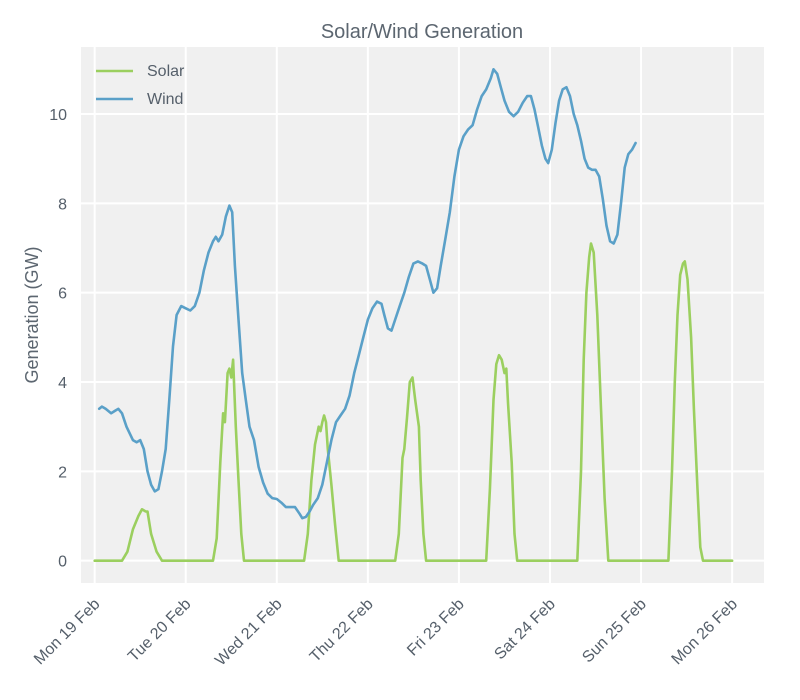 This screenshot has height=700, width=800. What do you see at coordinates (140, 85) in the screenshot?
I see `legend: Solar Wind` at bounding box center [140, 85].